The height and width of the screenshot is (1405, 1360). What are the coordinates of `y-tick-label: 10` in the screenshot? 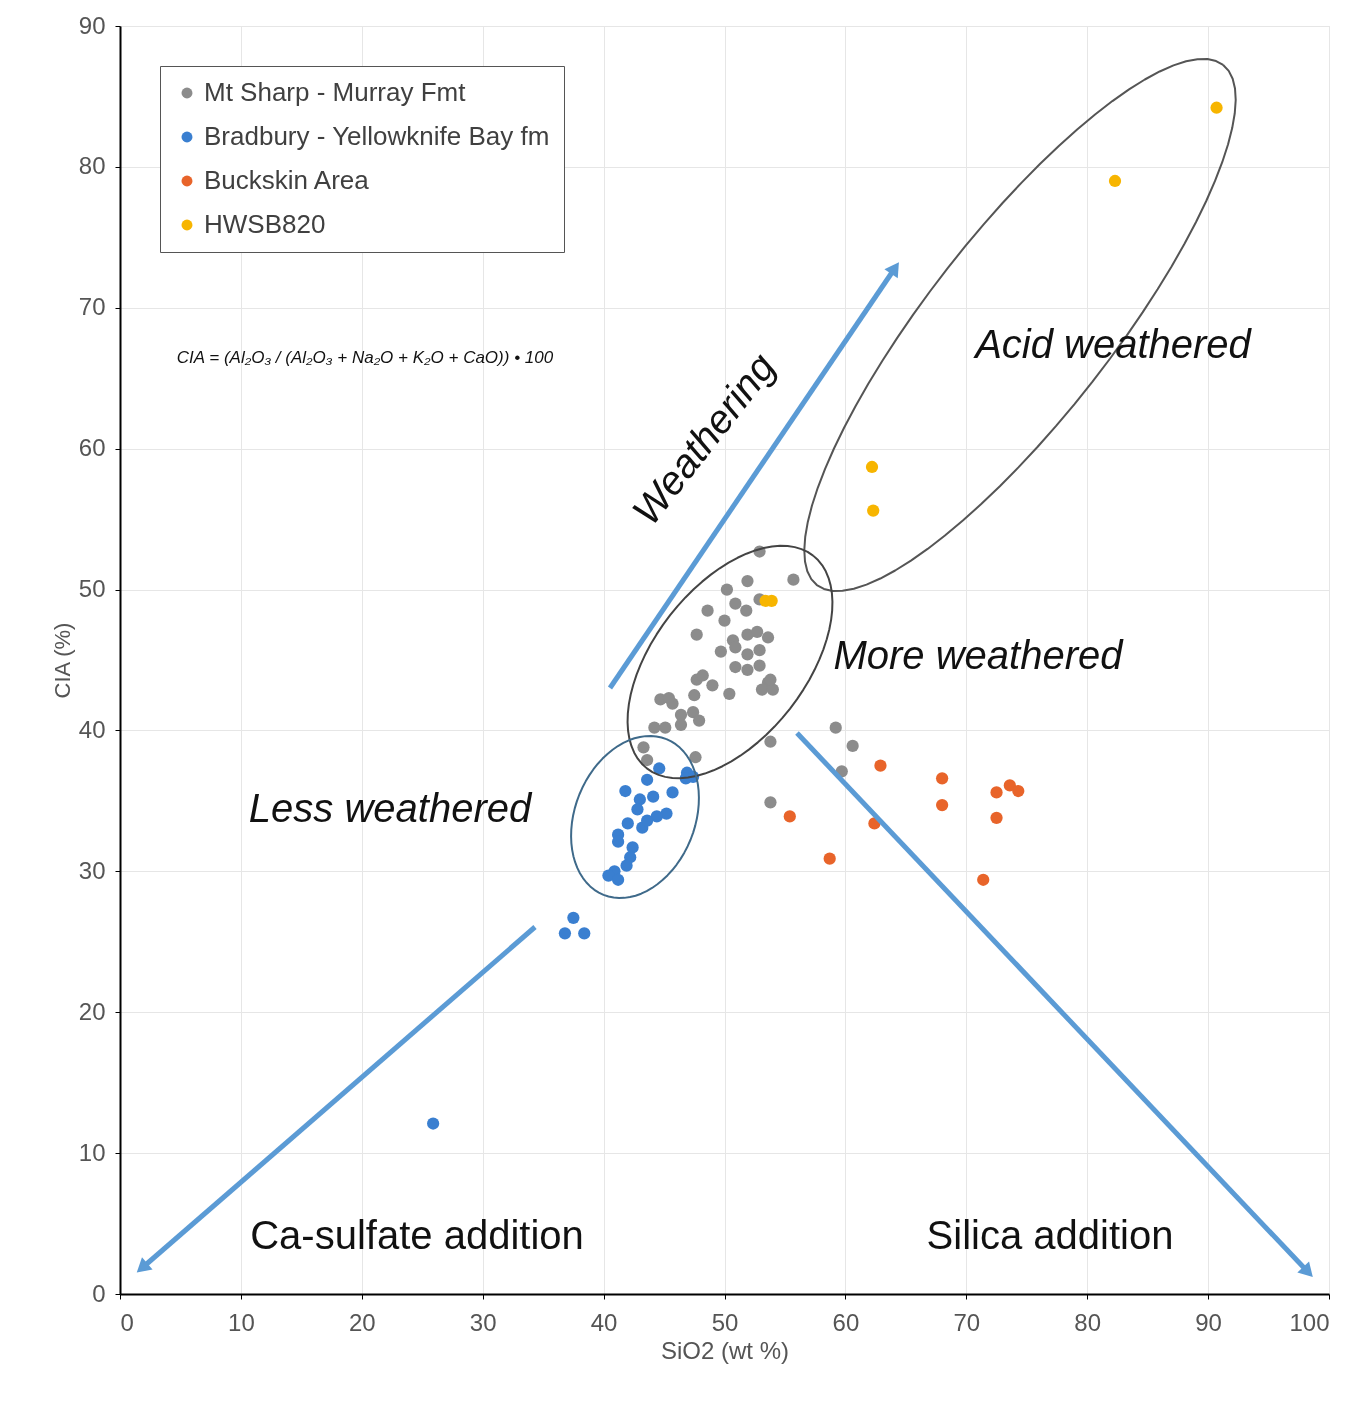 It's located at (92, 1152).